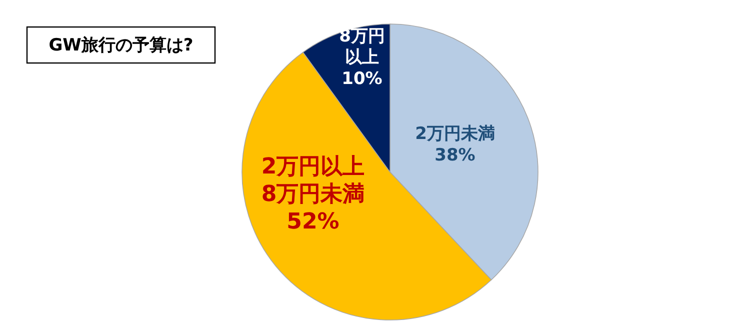 The height and width of the screenshot is (325, 729). I want to click on slice-label: 2万円以上8万円未満, so click(313, 181).